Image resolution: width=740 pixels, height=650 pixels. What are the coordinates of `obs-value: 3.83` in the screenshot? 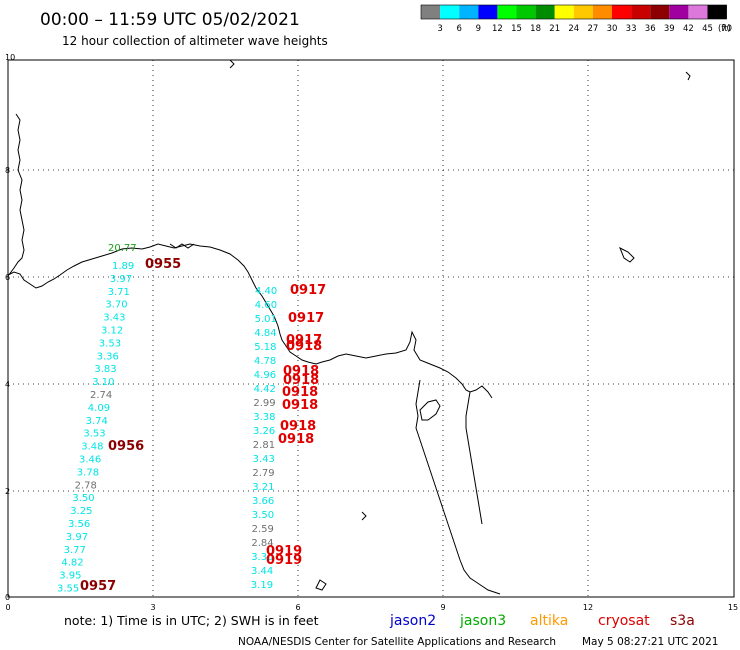 It's located at (105, 369).